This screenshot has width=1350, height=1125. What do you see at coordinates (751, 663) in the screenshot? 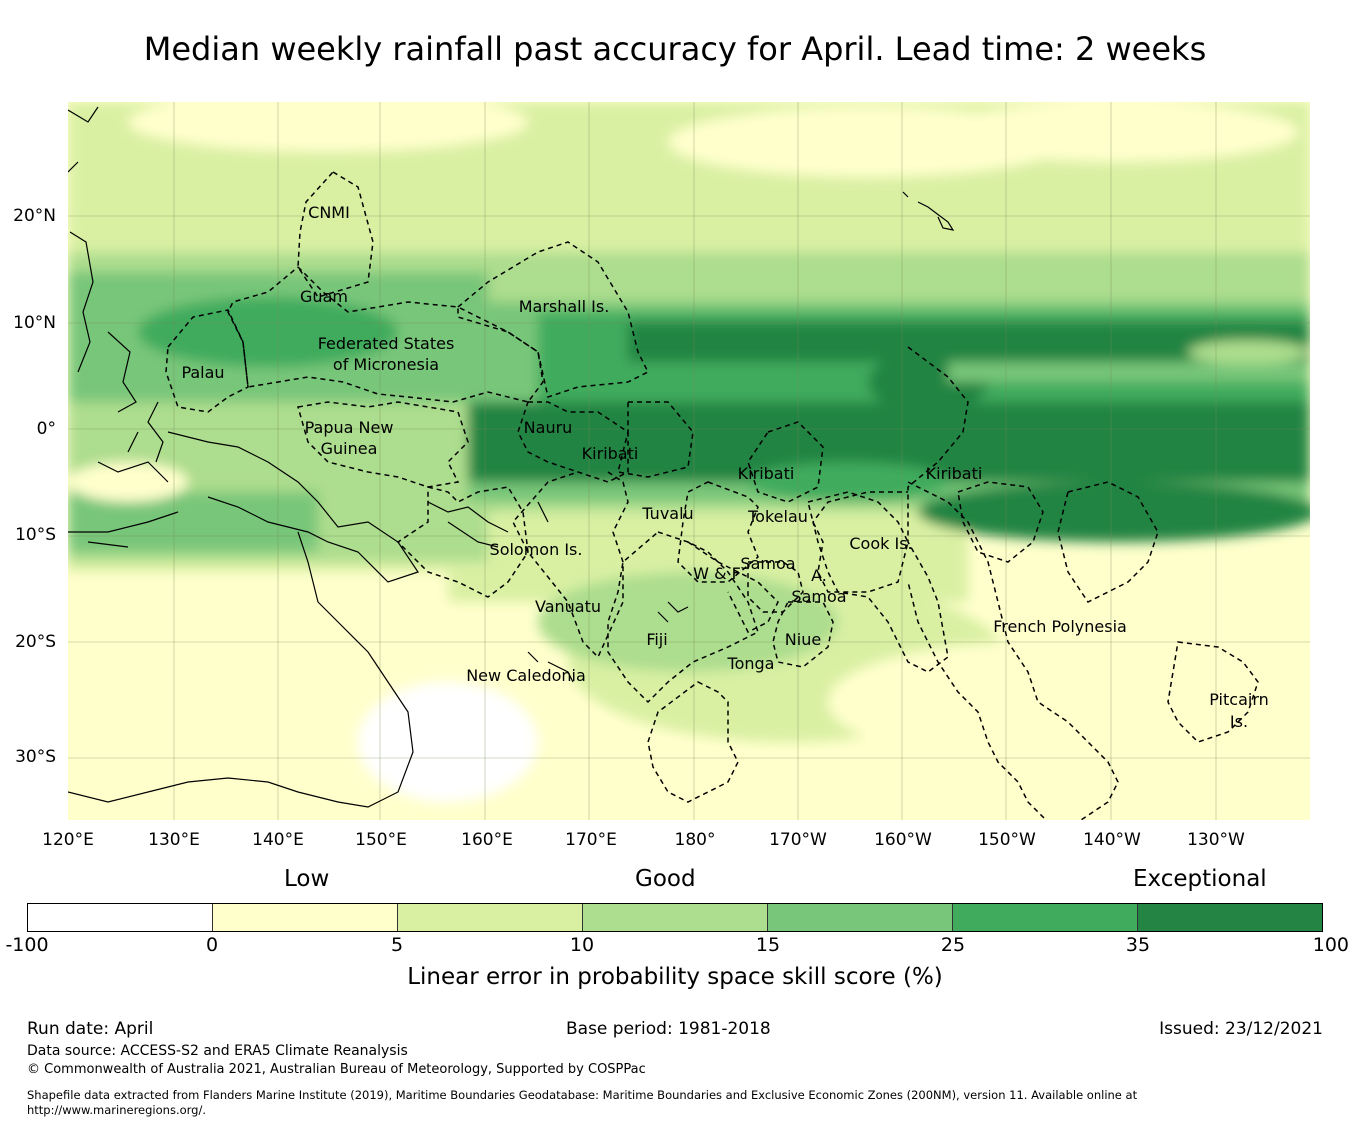
I see `label-tonga: Tonga` at bounding box center [751, 663].